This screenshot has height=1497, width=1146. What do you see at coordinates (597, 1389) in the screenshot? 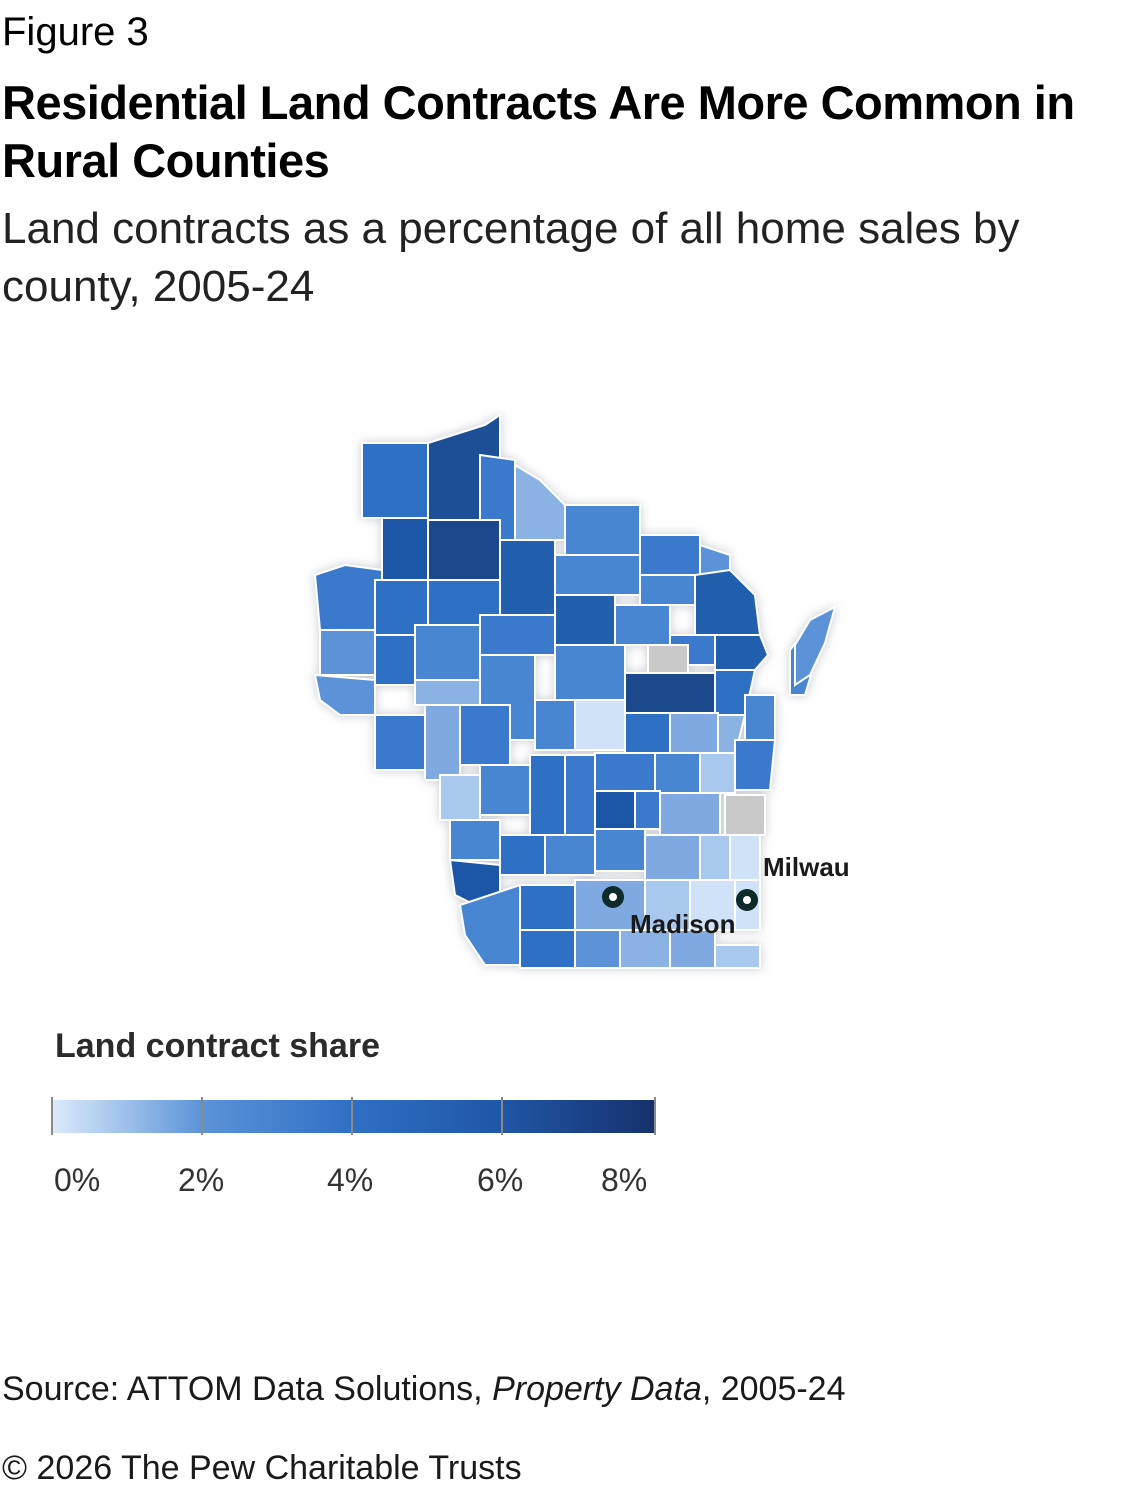
I see `source-italic: Property Data` at bounding box center [597, 1389].